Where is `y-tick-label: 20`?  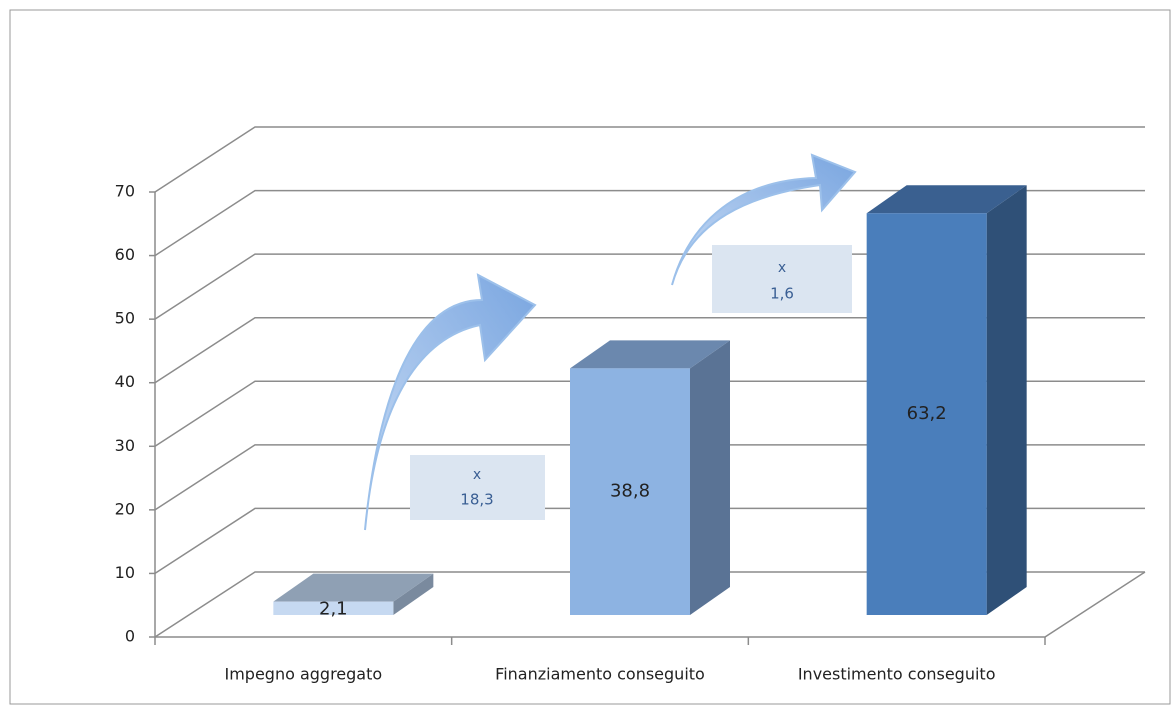
y-tick-label: 20 is located at coordinates (125, 508).